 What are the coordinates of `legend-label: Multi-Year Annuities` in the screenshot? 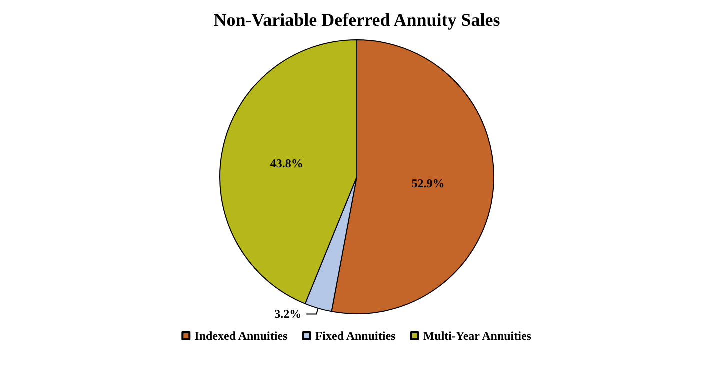 It's located at (477, 336).